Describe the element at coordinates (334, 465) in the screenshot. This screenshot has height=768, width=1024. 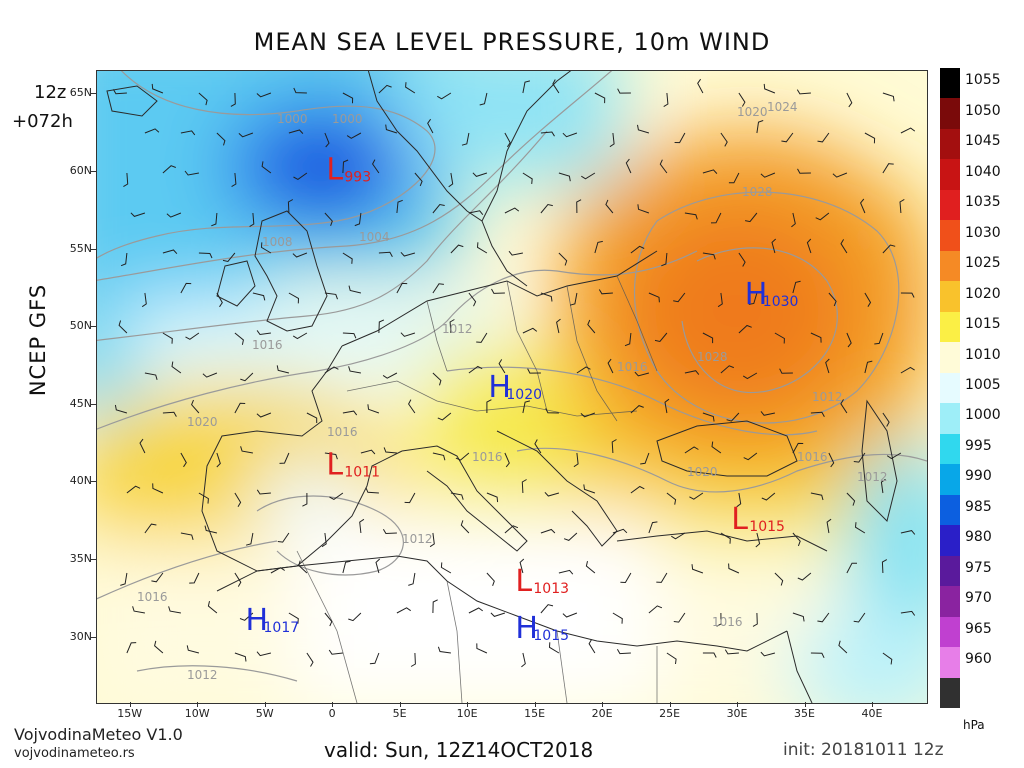
I see `pressure-center-letter: L` at that location.